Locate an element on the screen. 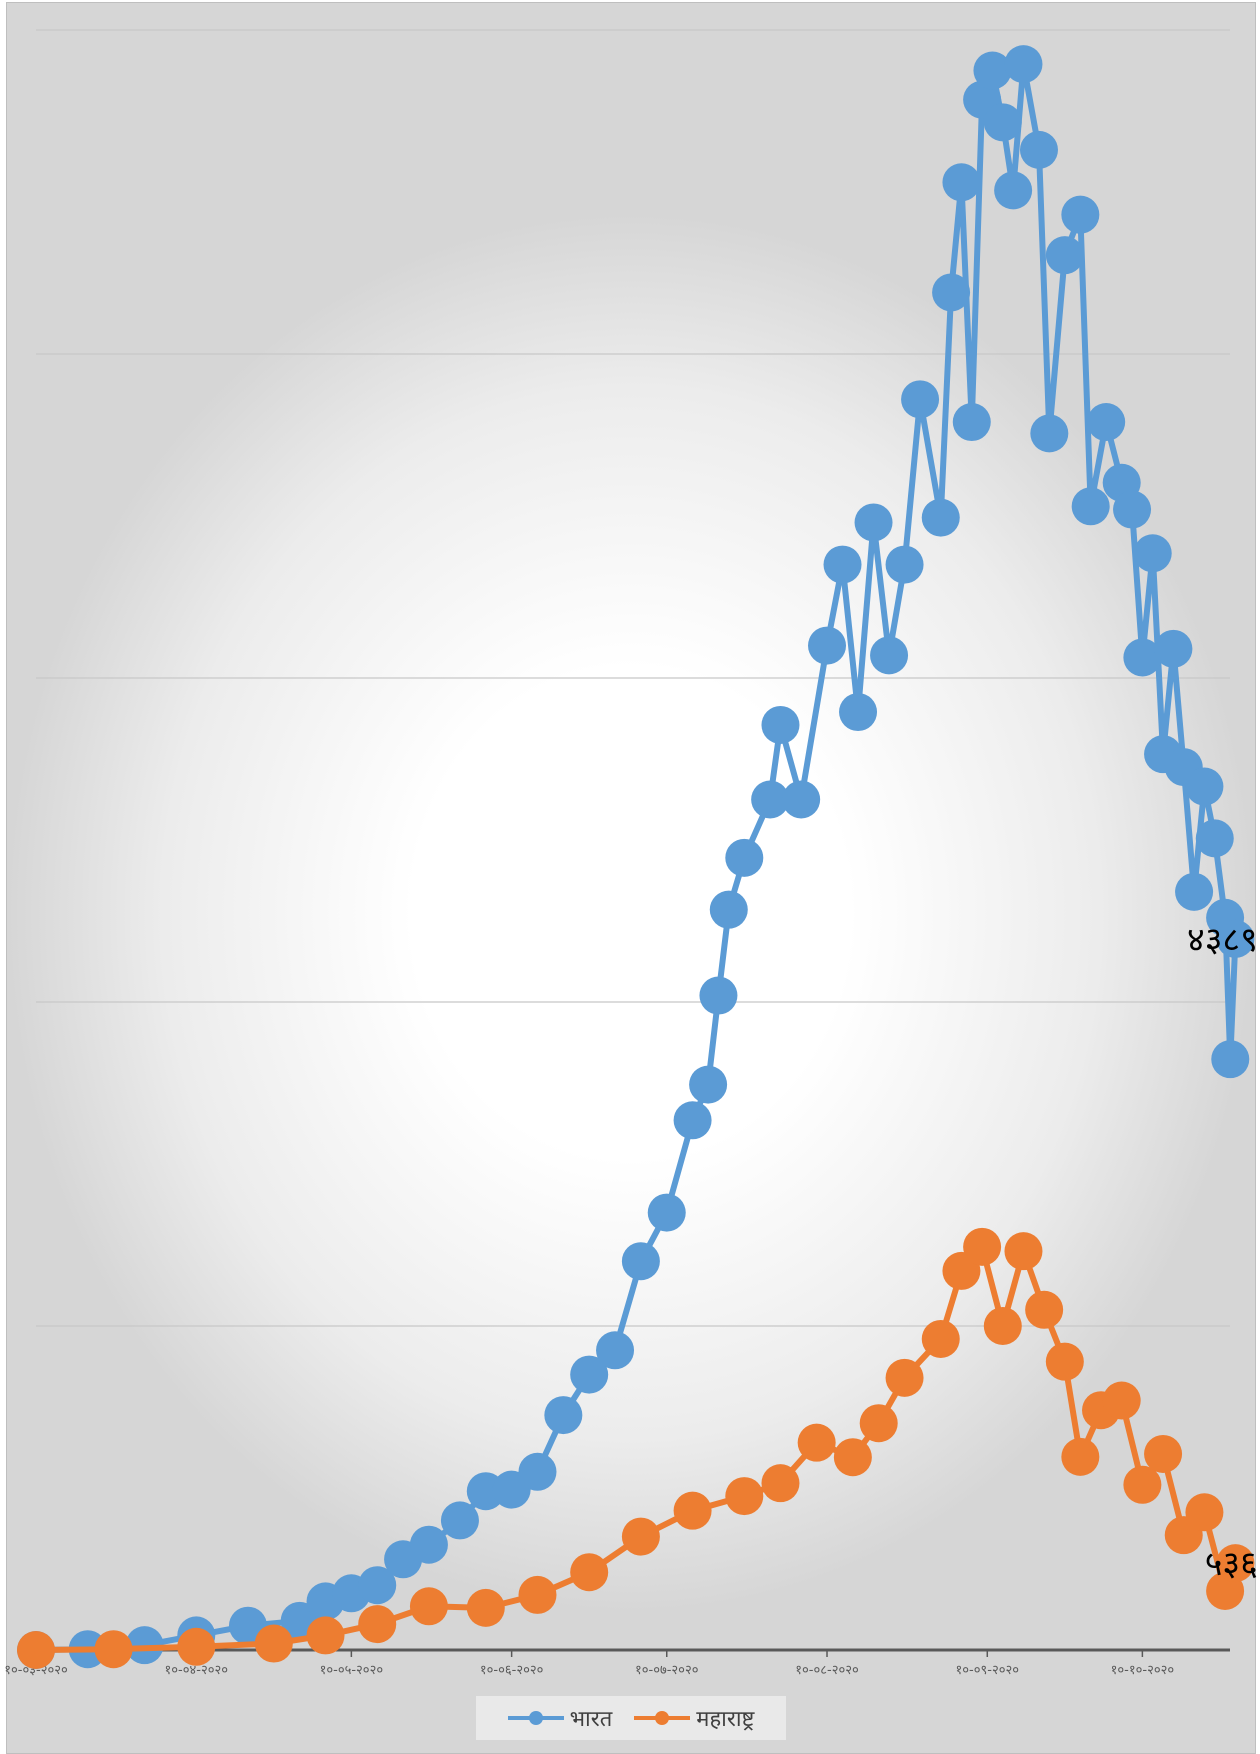 The width and height of the screenshot is (1260, 1754). legend-swatch-maharashtra is located at coordinates (662, 1718).